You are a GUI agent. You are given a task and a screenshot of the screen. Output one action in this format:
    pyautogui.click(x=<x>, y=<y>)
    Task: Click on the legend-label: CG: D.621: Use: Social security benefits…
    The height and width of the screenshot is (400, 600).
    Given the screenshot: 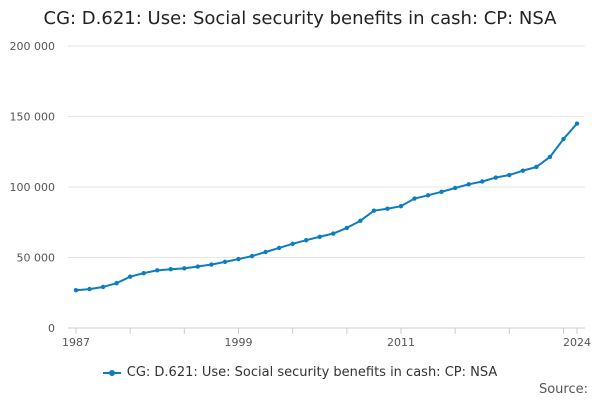 What is the action you would take?
    pyautogui.click(x=312, y=372)
    